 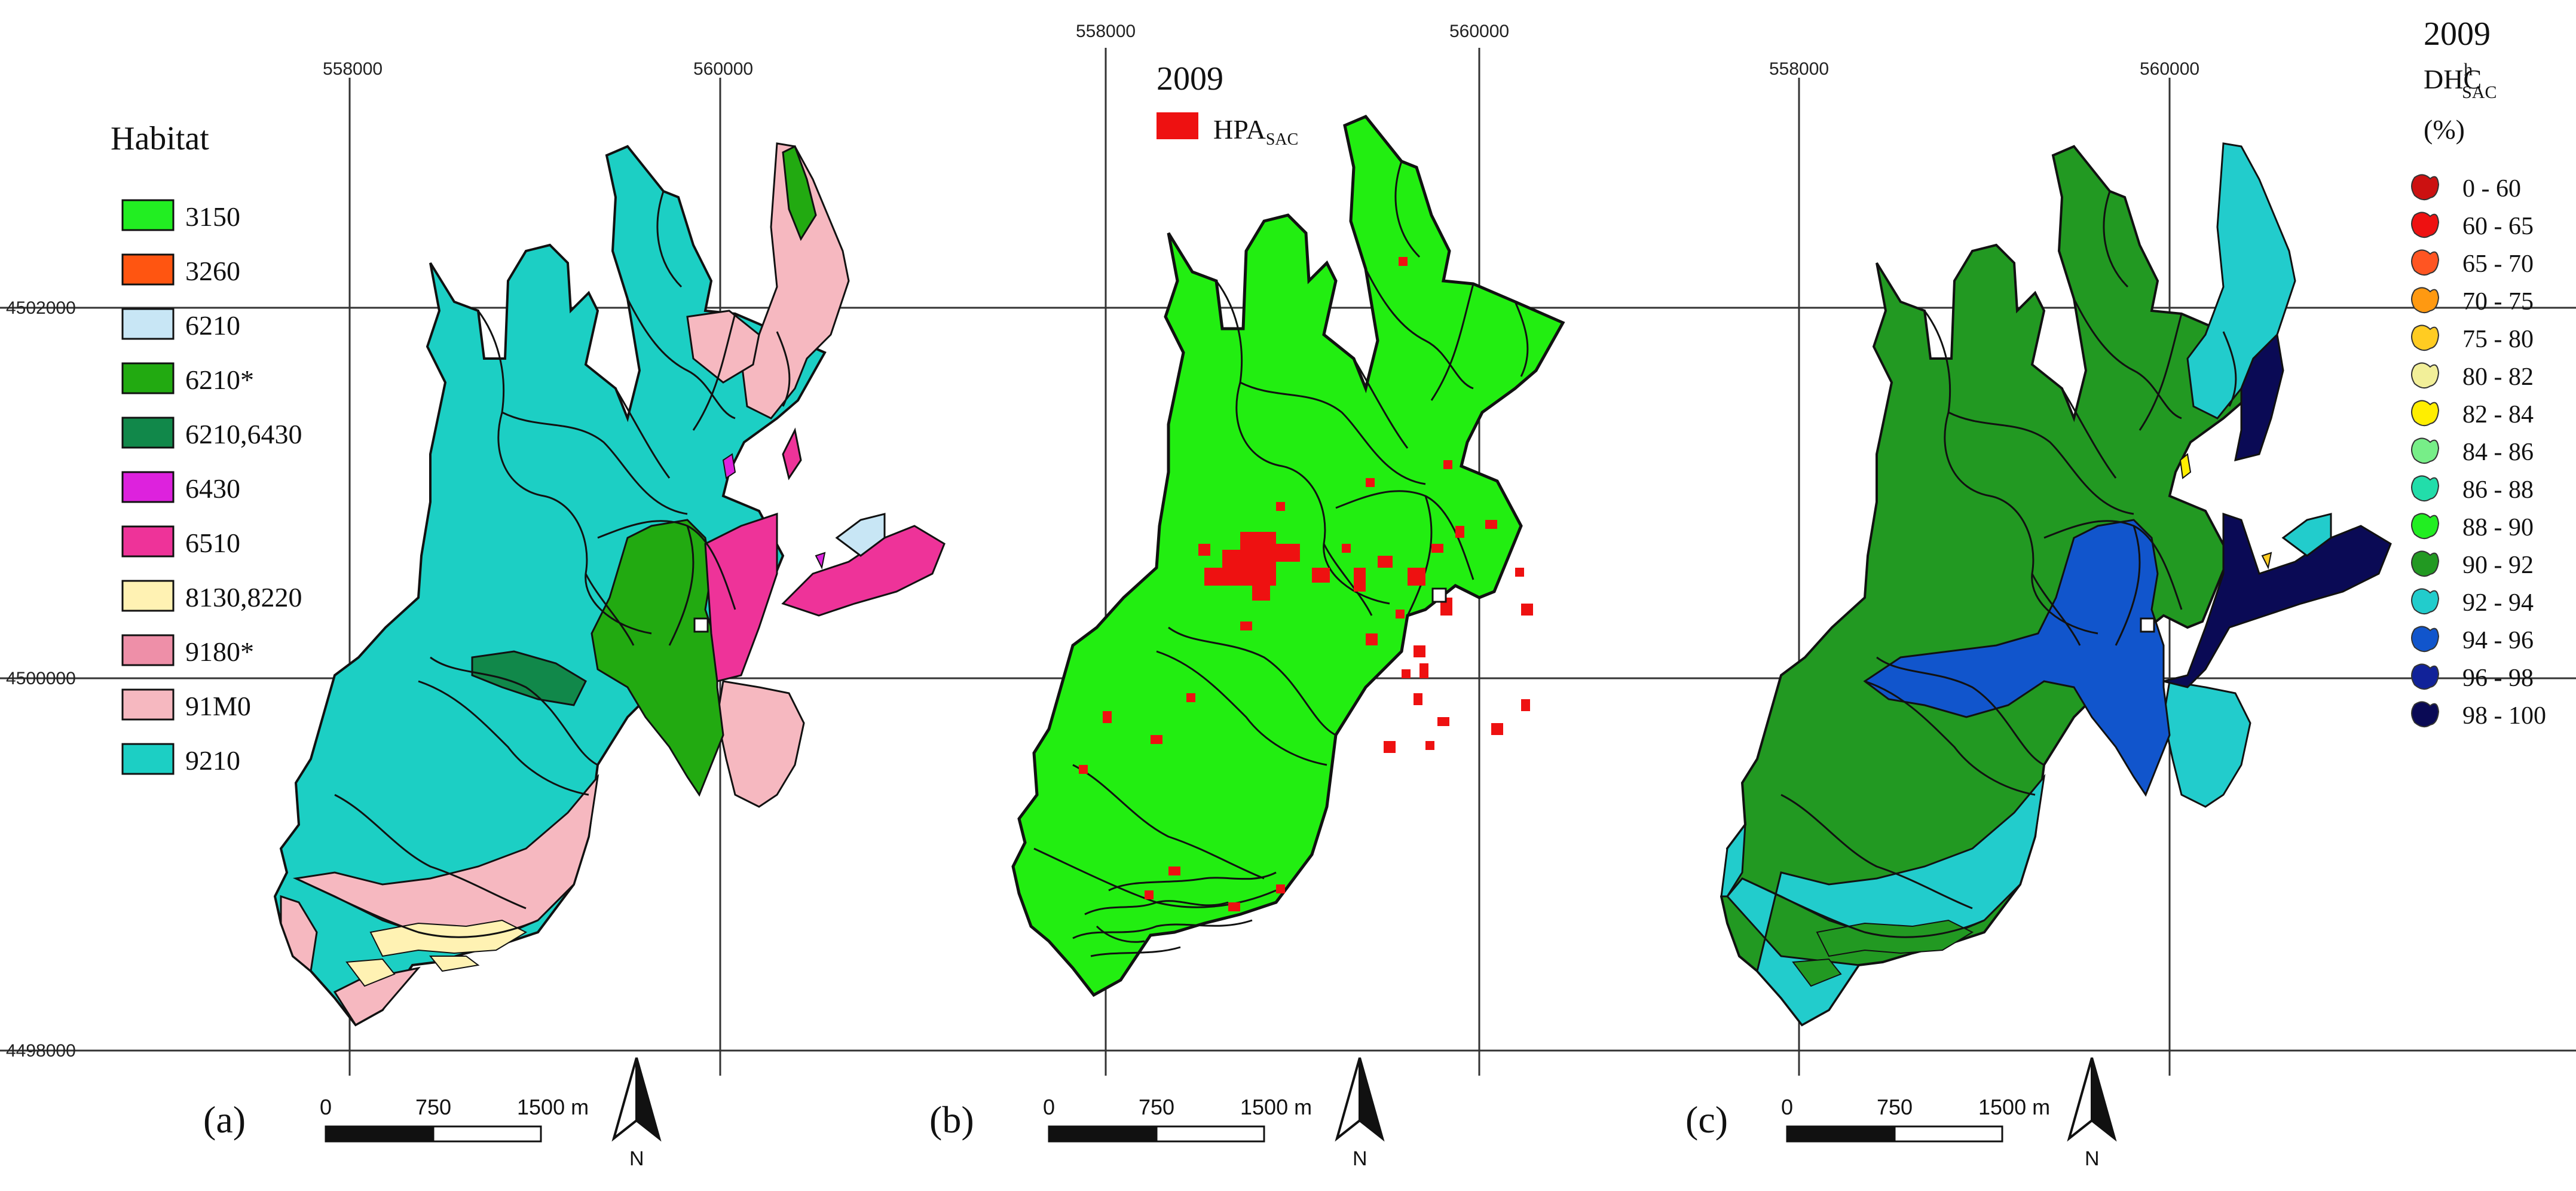 I want to click on dhc-92-94-east, so click(x=2206, y=744).